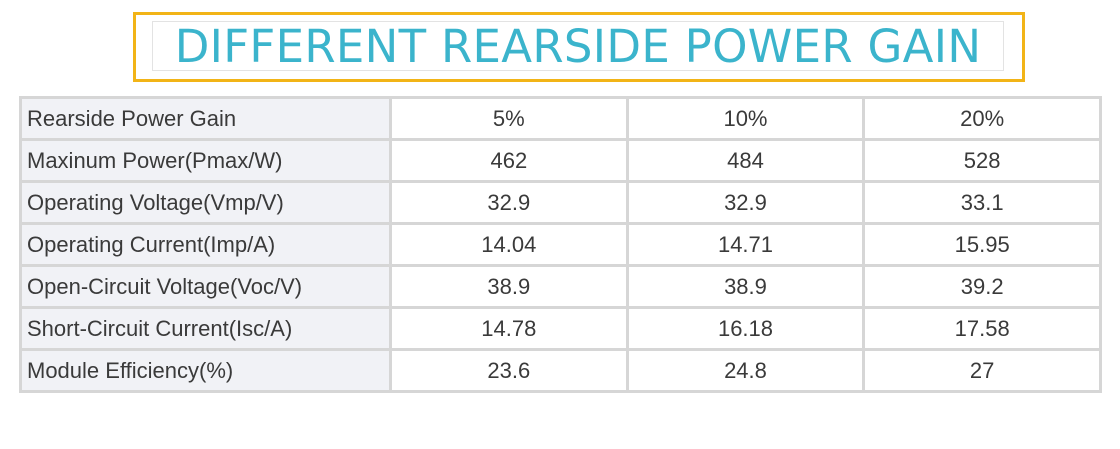 This screenshot has width=1120, height=449. I want to click on table-cell: 23.6, so click(509, 370).